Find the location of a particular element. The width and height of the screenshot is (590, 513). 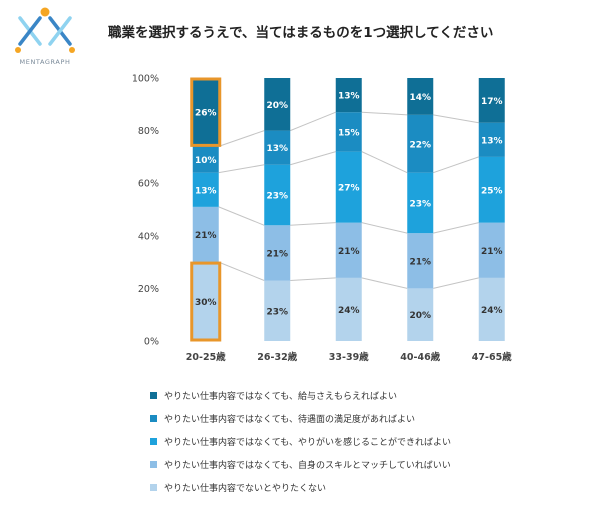

data-label: 30% is located at coordinates (206, 303).